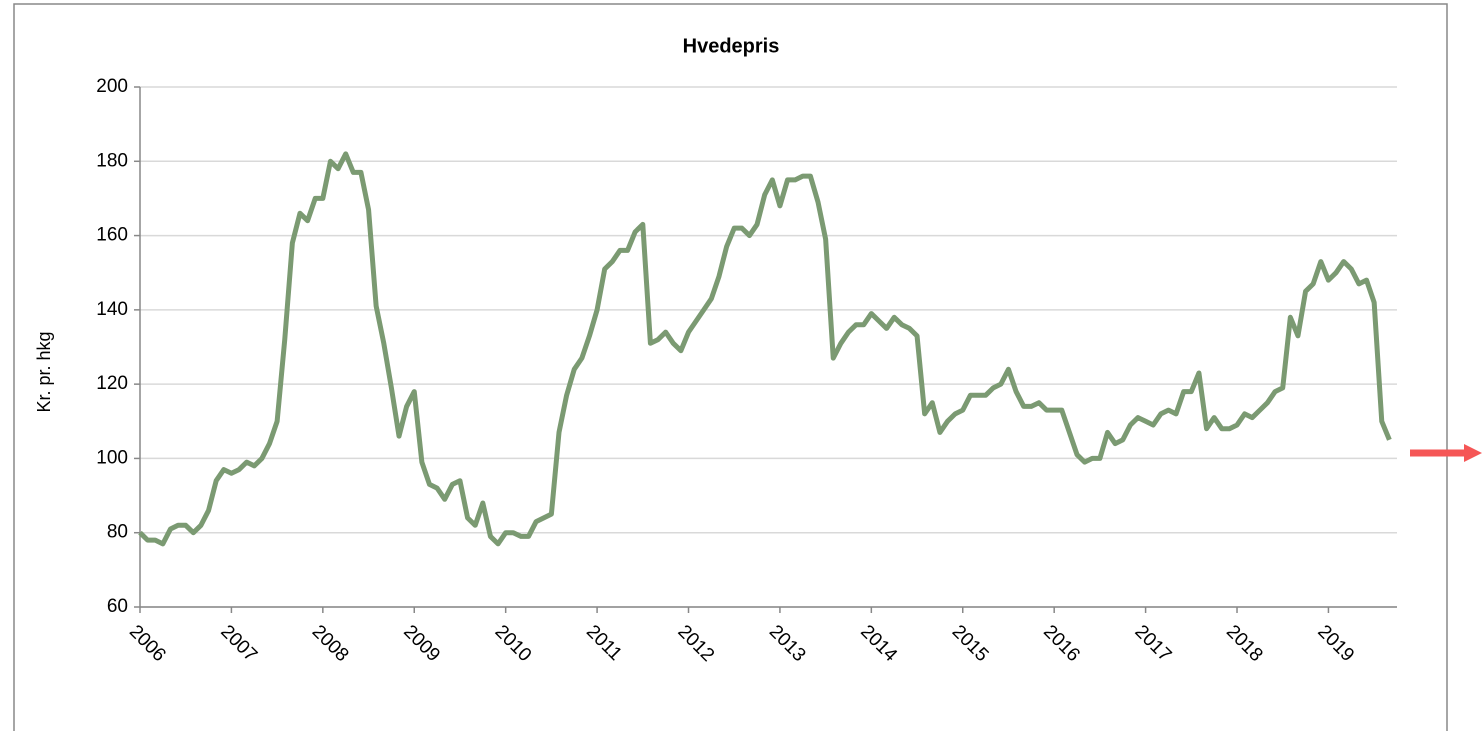 This screenshot has width=1482, height=731. Describe the element at coordinates (117, 532) in the screenshot. I see `y-tick-label: 80` at that location.